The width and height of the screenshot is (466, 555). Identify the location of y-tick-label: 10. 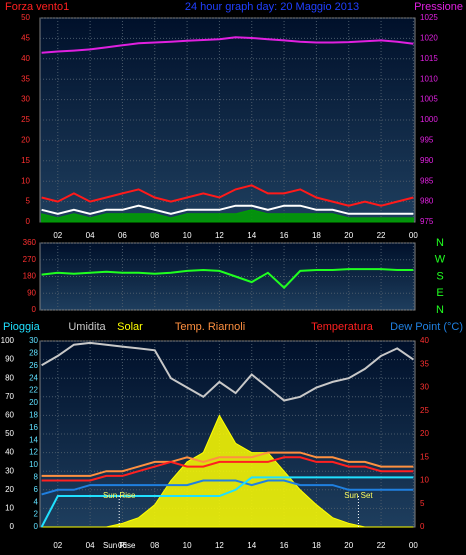
(9, 508).